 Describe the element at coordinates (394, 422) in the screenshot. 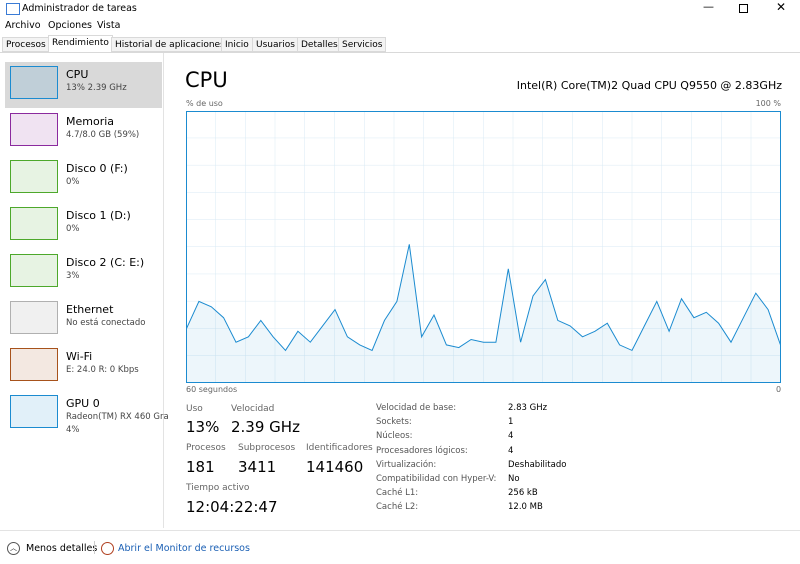

I see `detail-label: Sockets:` at that location.